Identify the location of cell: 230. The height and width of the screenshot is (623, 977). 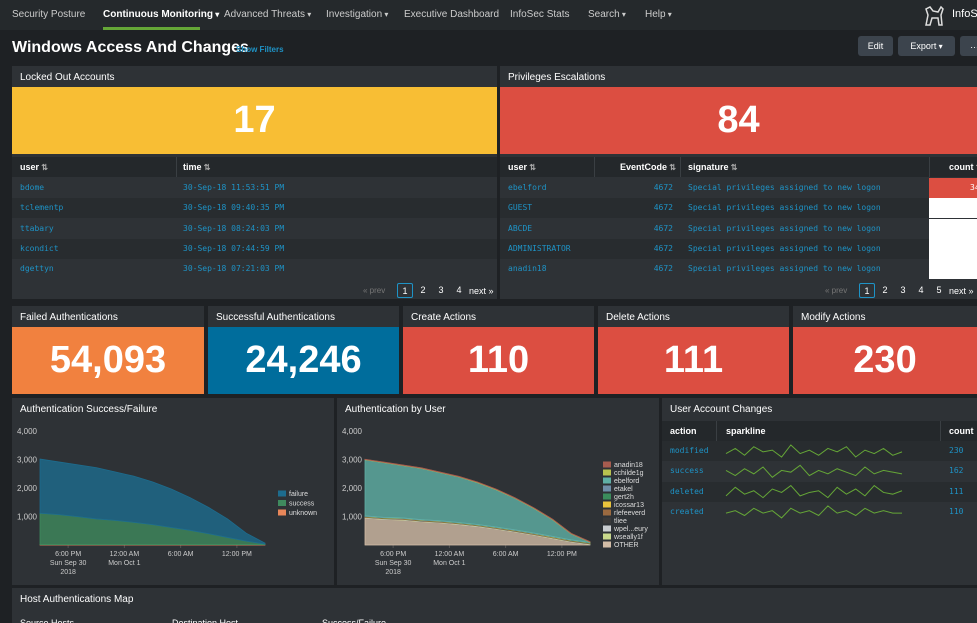
(956, 450).